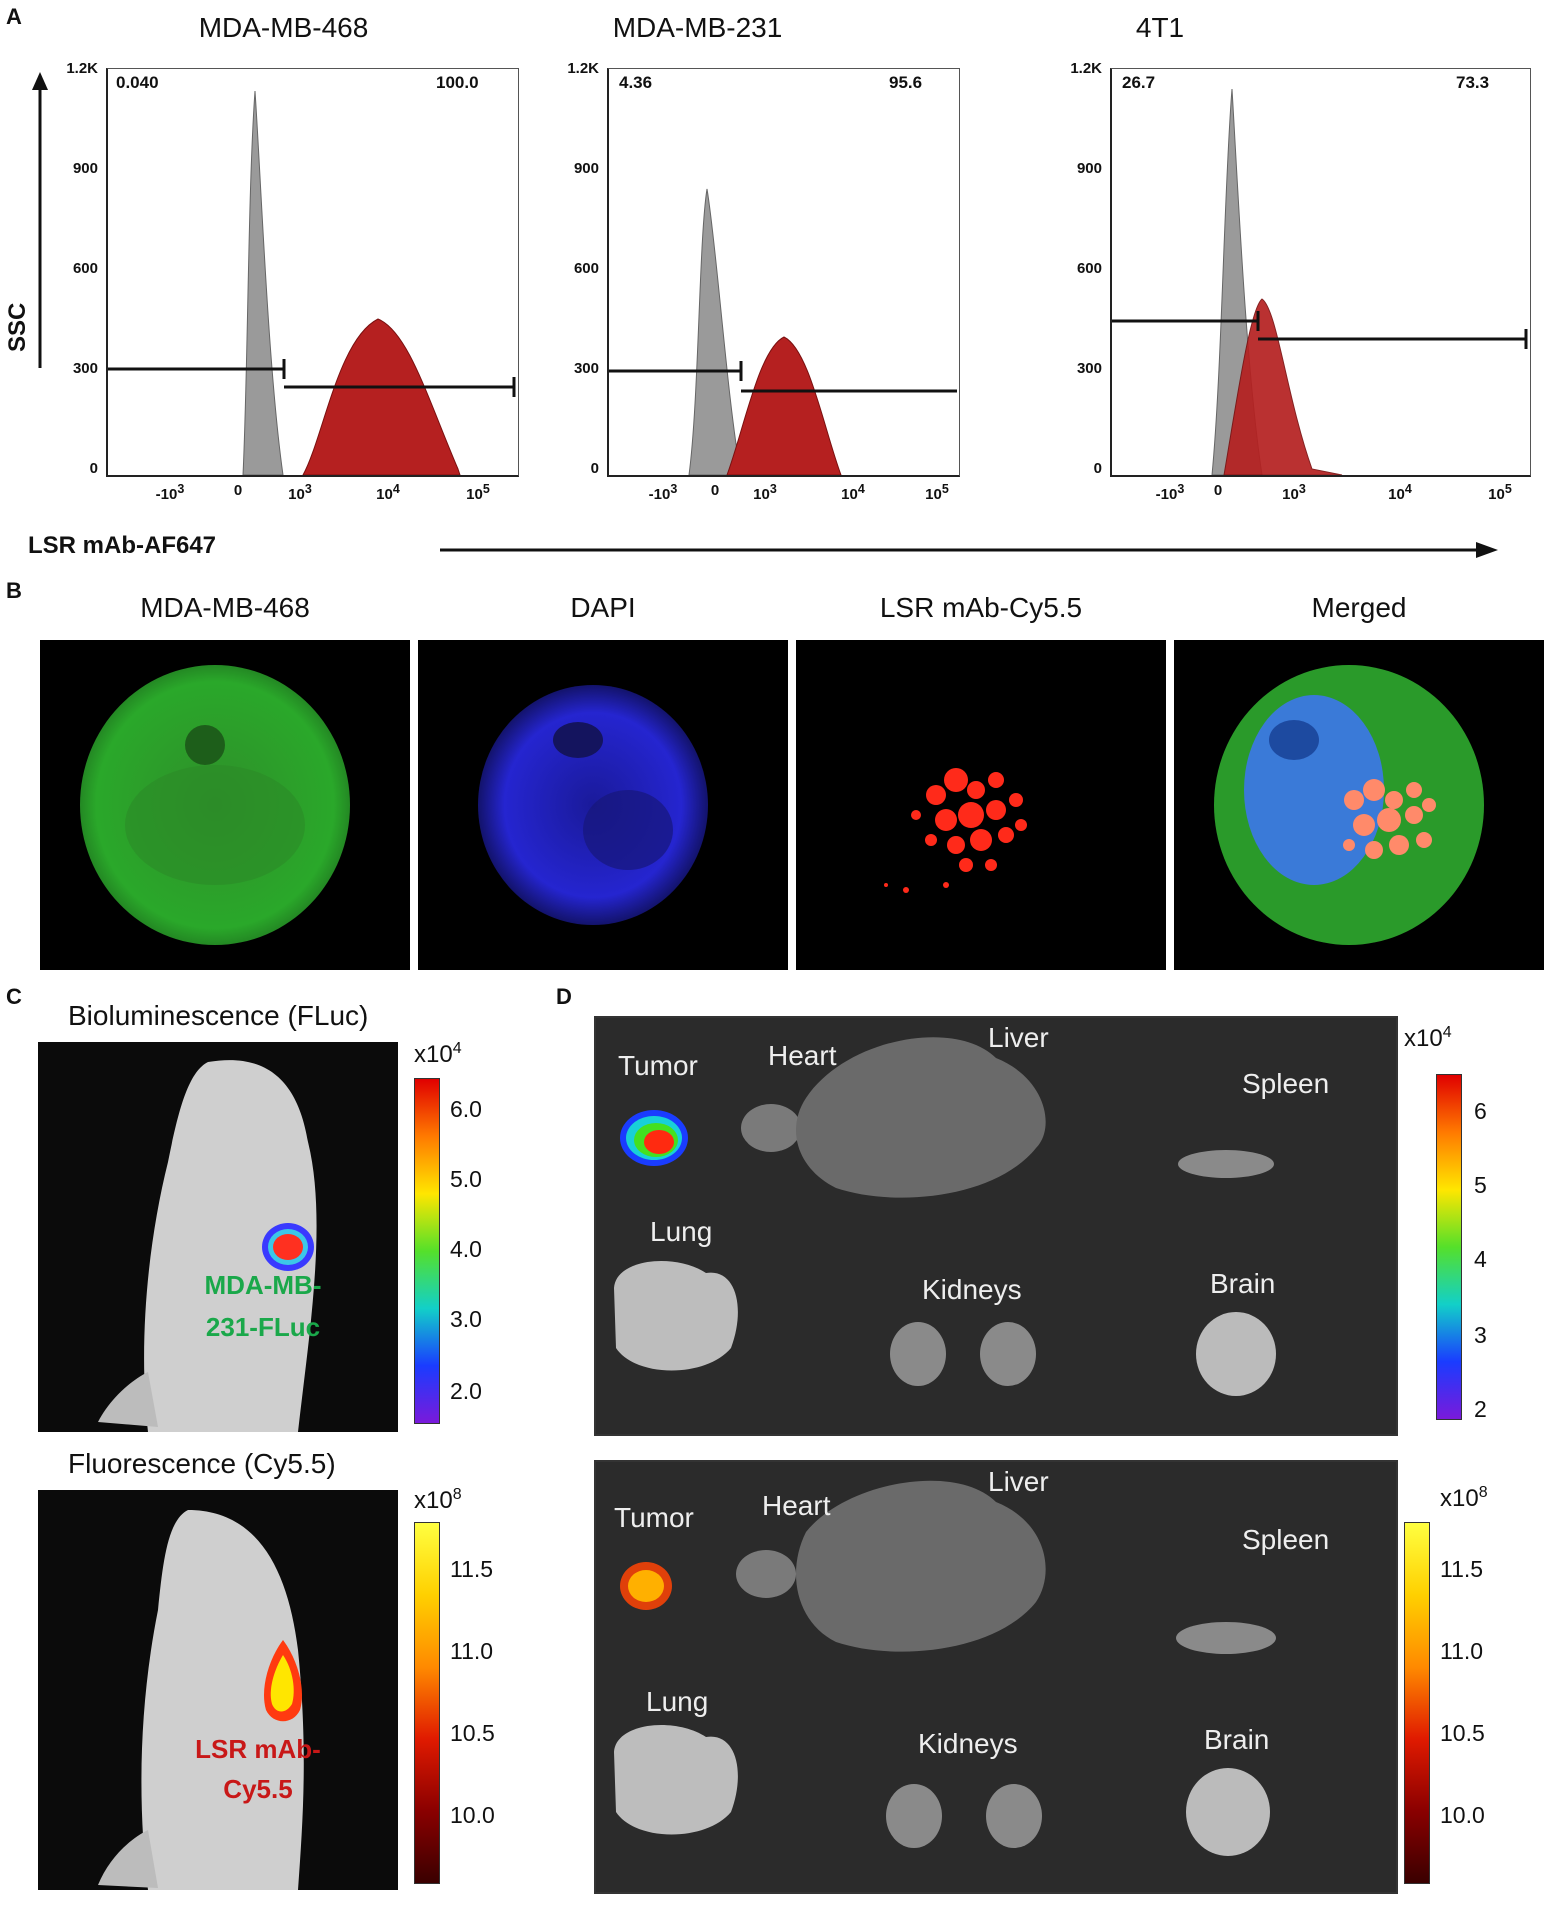  I want to click on scale-tick: 3.0, so click(466, 1319).